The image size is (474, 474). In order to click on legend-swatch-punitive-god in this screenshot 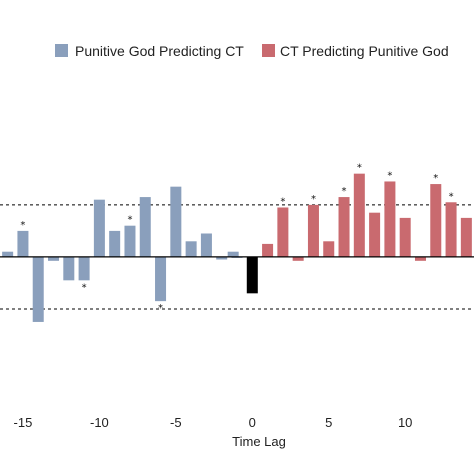, I will do `click(61, 50)`.